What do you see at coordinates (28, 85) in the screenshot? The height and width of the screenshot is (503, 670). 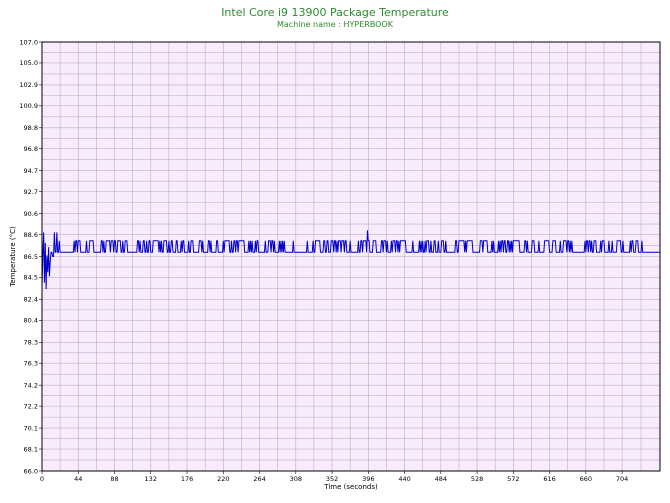 I see `y-tick-label: 102.9` at bounding box center [28, 85].